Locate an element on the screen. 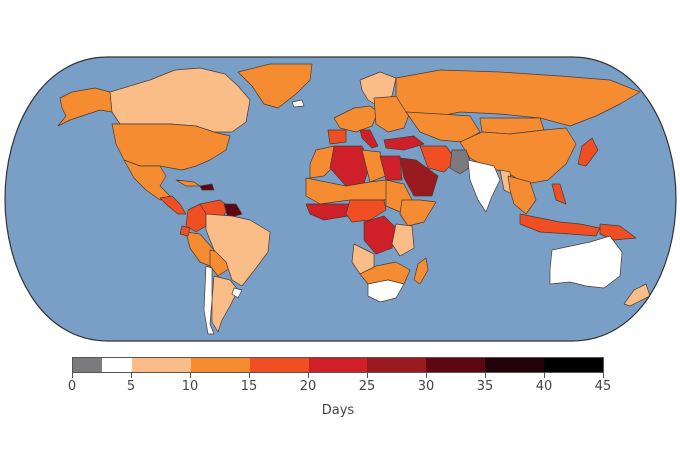 This screenshot has width=680, height=450. legend-tick-label: 15 is located at coordinates (249, 386).